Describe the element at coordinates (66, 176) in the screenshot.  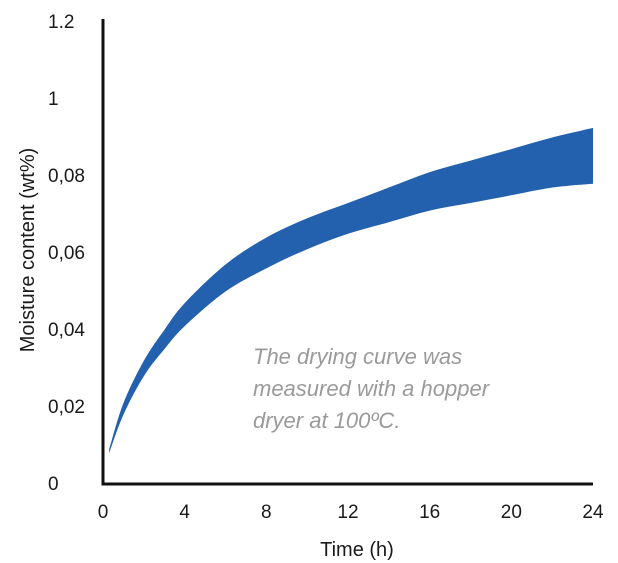
I see `y-tick-label: 0,08` at that location.